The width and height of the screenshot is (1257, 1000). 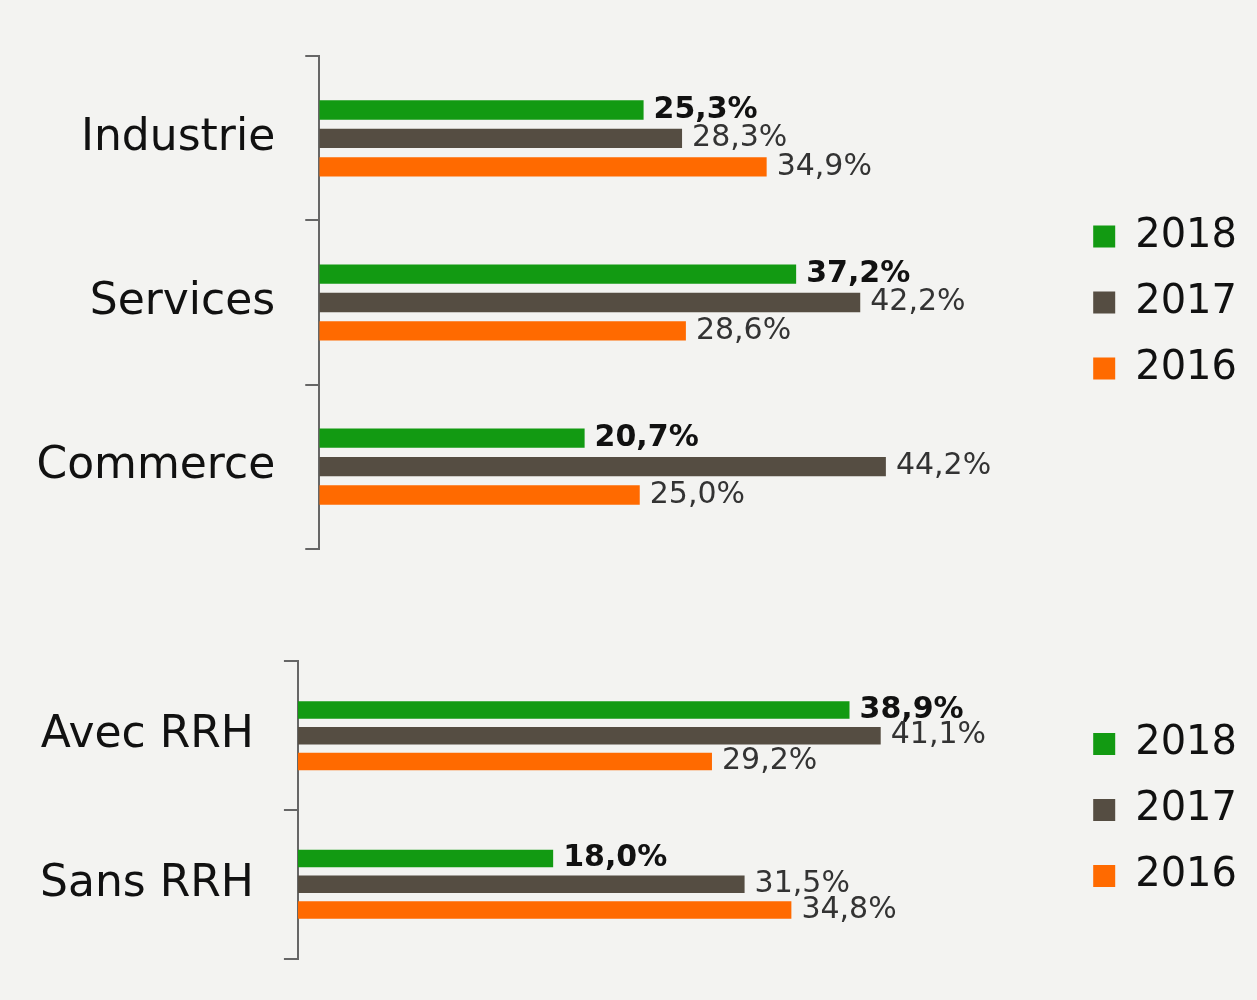 What do you see at coordinates (147, 732) in the screenshot?
I see `y-tick-label: Avec RRH` at bounding box center [147, 732].